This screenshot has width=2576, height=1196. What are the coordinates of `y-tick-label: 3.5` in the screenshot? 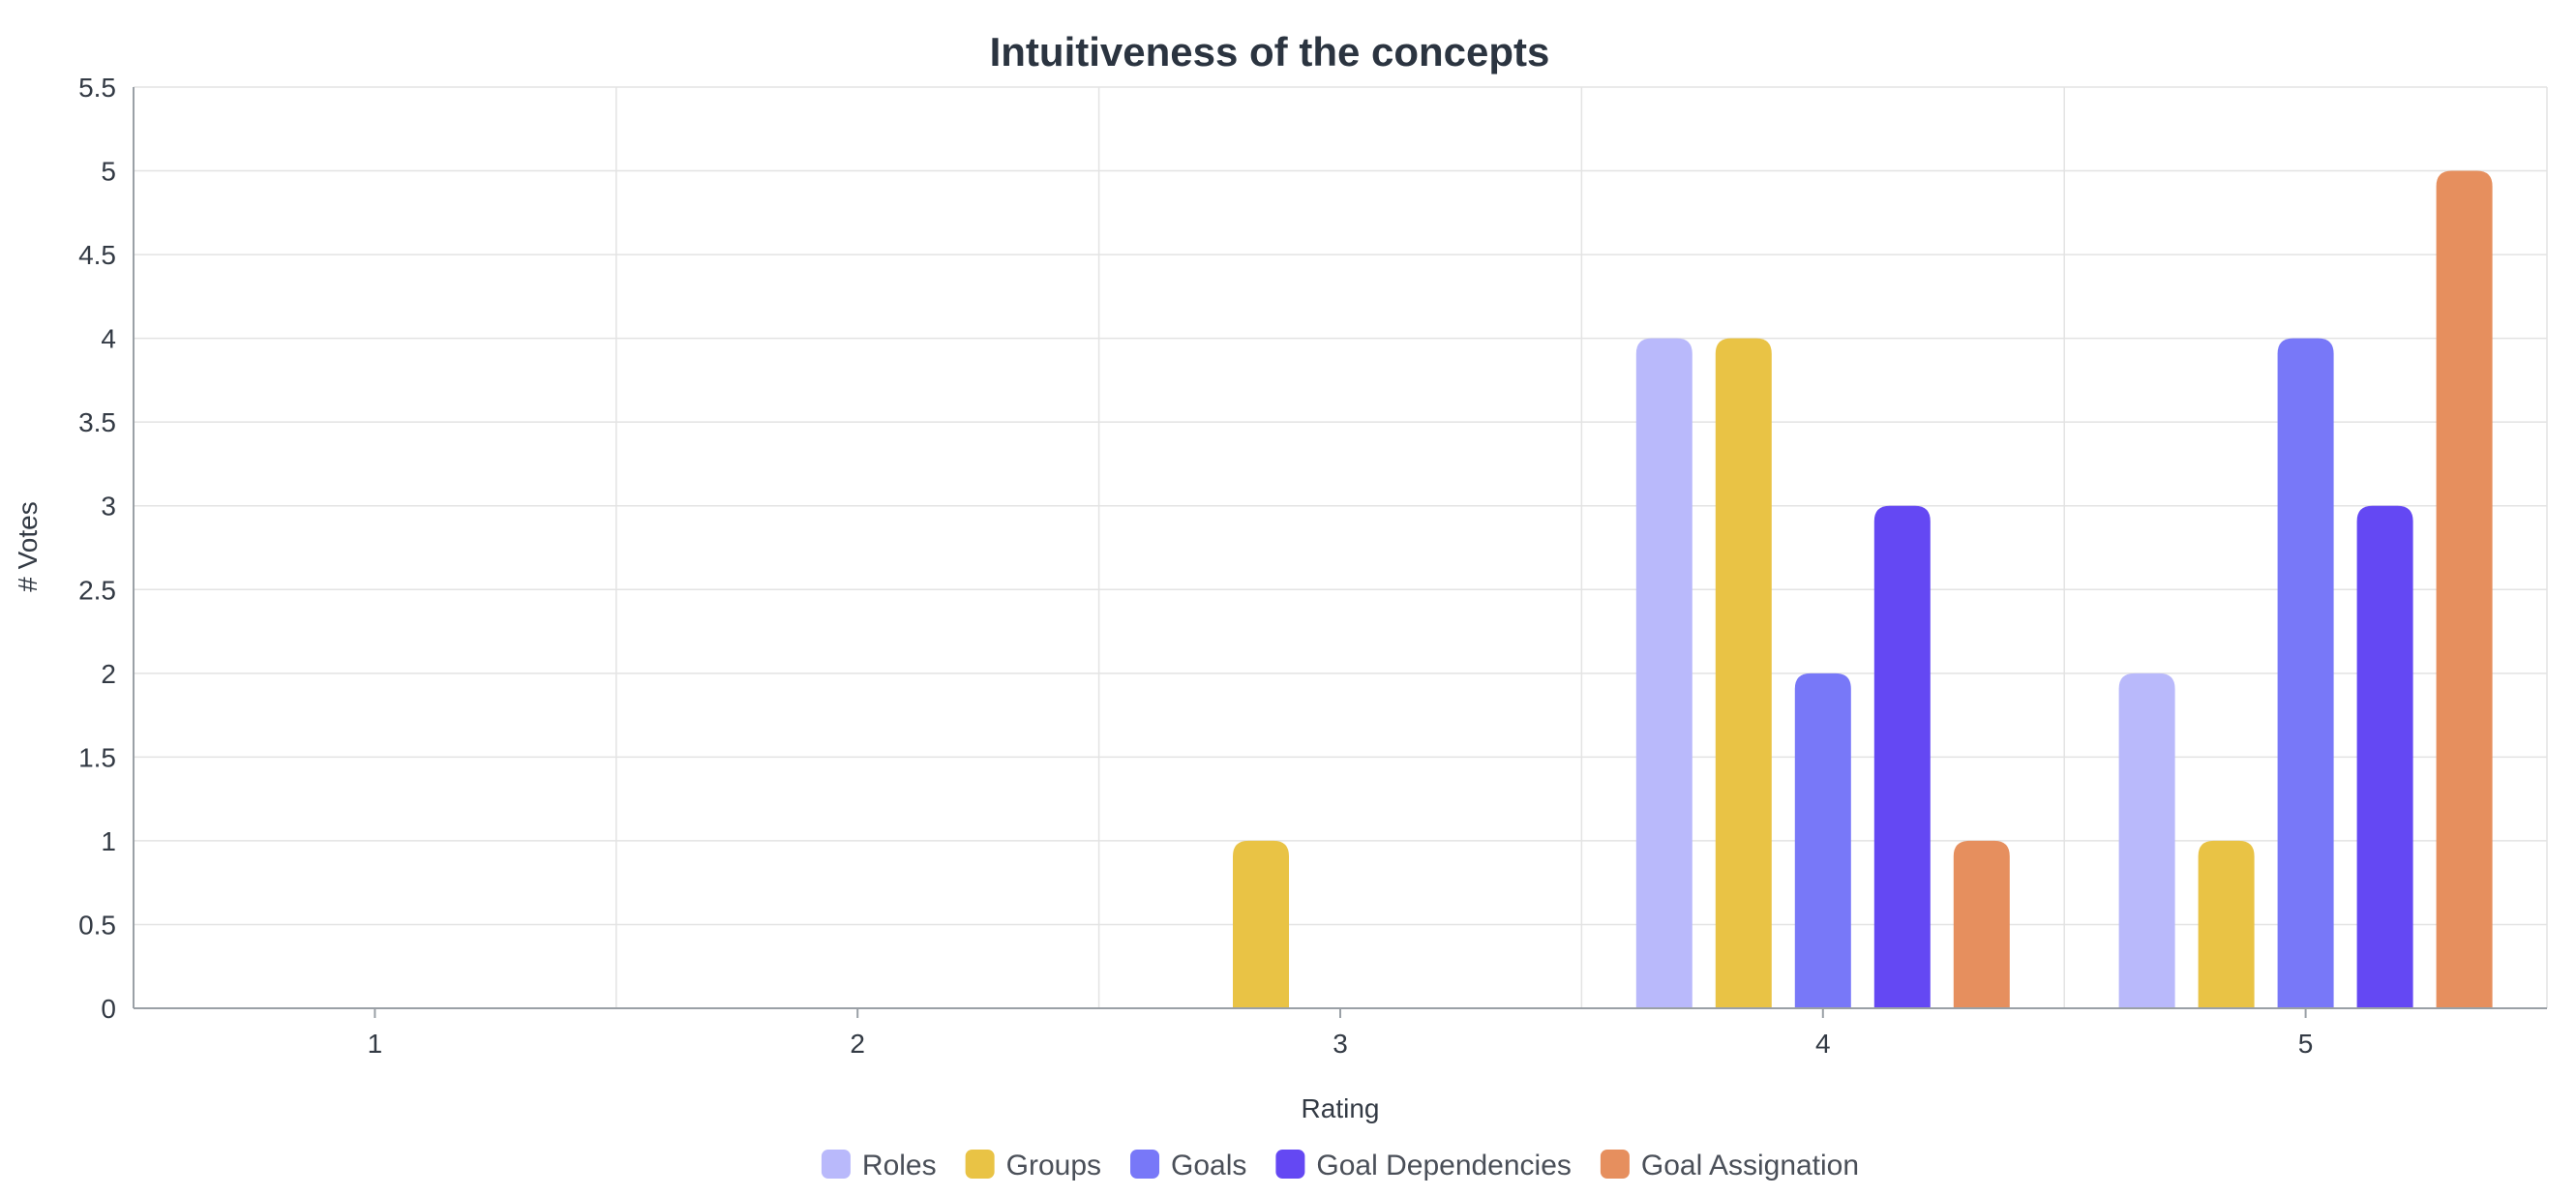 It's located at (97, 422).